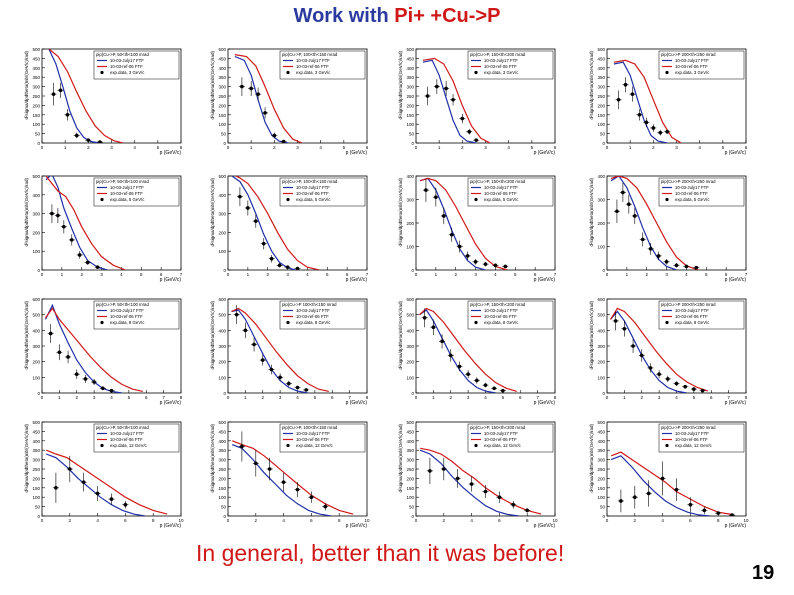  I want to click on x-tick-label: 10, so click(367, 520).